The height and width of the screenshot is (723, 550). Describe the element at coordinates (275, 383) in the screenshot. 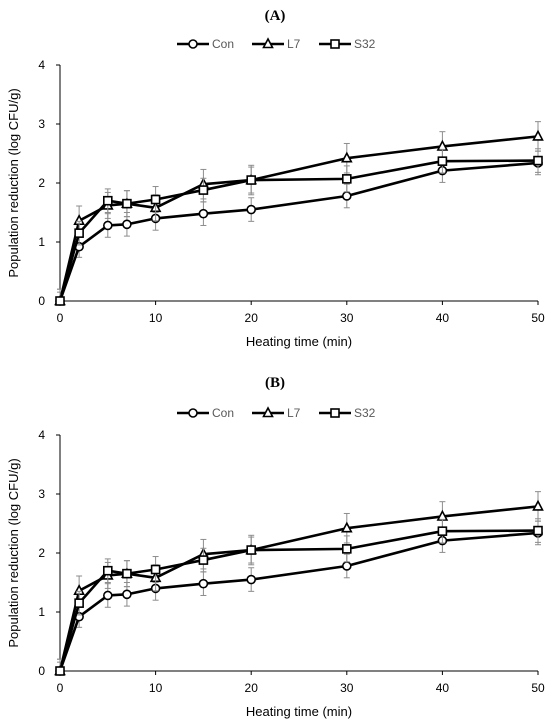

I see `panel-label: (B)` at that location.